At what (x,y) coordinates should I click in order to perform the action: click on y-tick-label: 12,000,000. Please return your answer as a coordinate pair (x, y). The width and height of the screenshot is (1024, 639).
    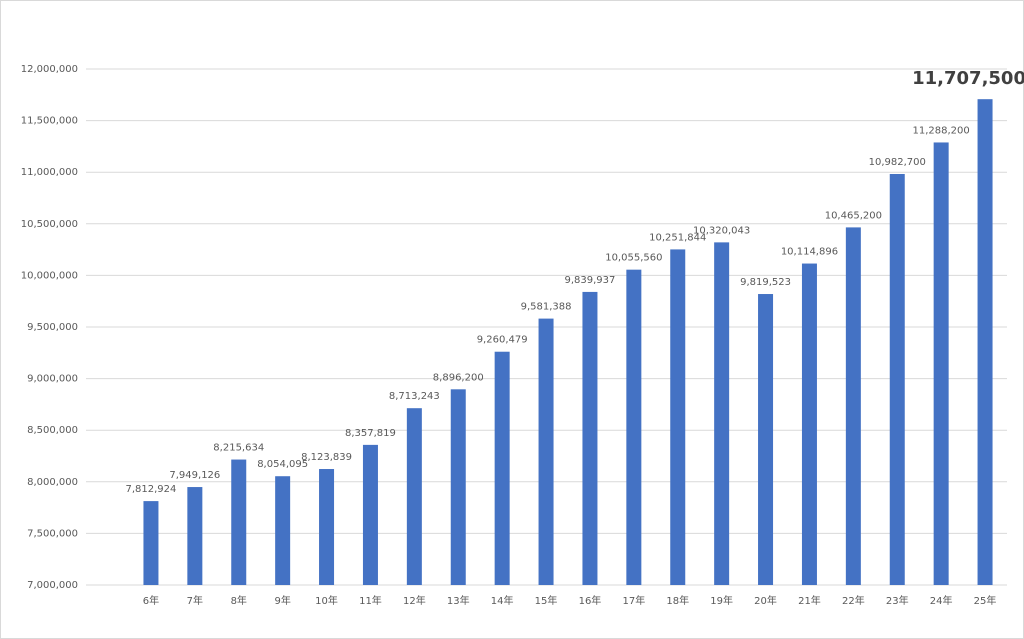
    Looking at the image, I should click on (49, 69).